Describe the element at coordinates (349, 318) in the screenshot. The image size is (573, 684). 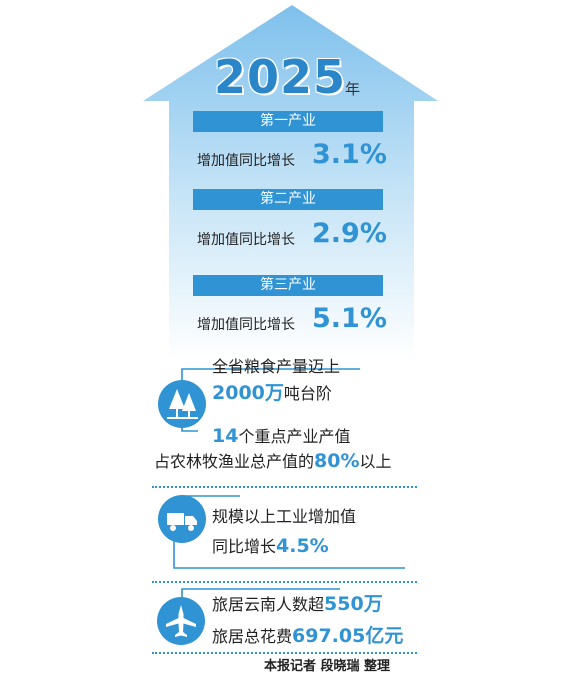
I see `industry-value-tertiary: 5.1%` at that location.